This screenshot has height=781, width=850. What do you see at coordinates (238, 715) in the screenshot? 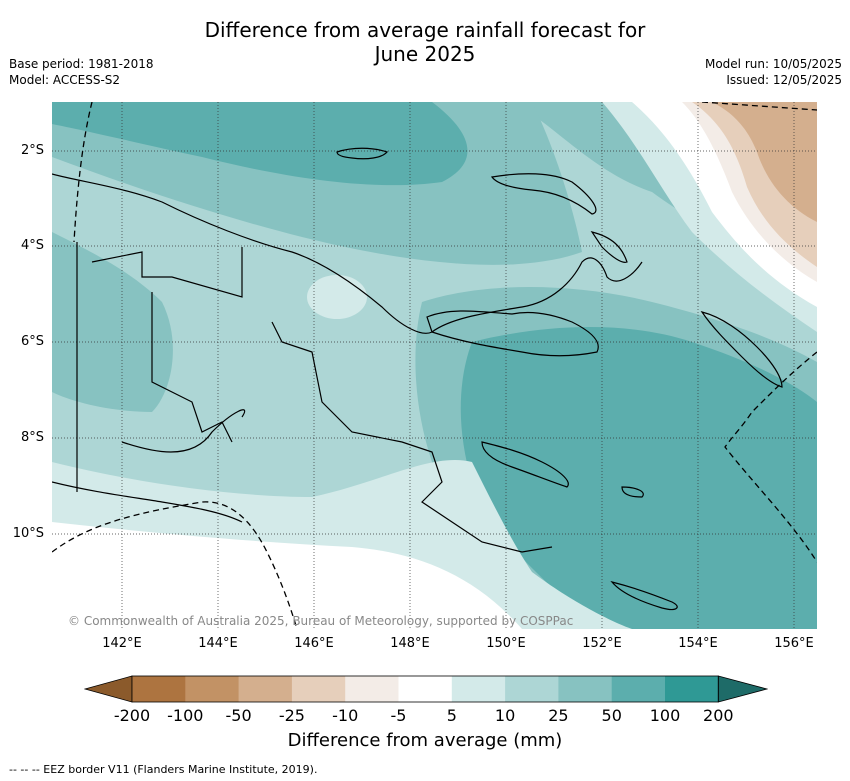
I see `colorbar-tick-label: -50` at bounding box center [238, 715].